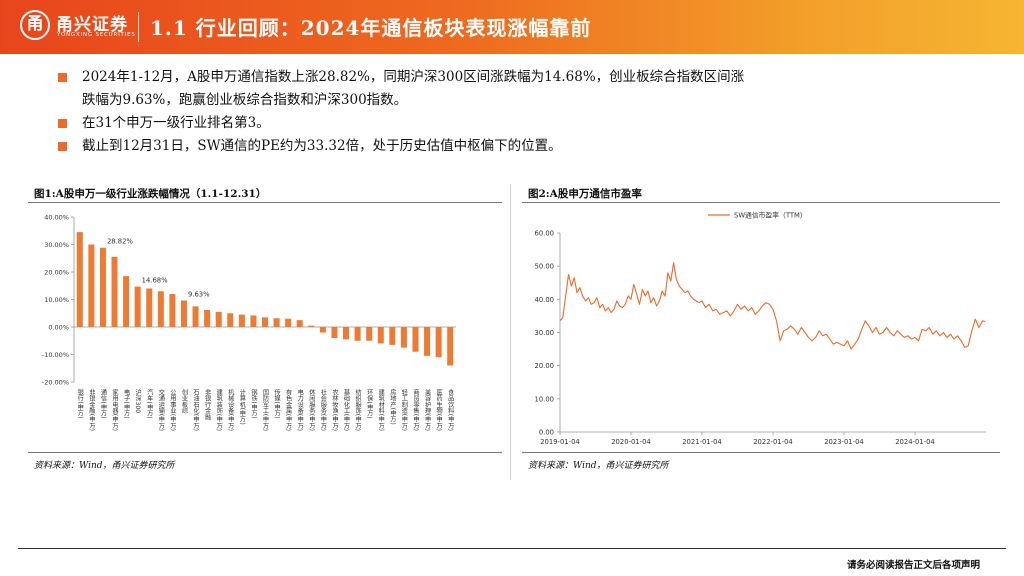 The width and height of the screenshot is (1024, 576). What do you see at coordinates (560, 442) in the screenshot?
I see `x-tick-label: 2019-01-04` at bounding box center [560, 442].